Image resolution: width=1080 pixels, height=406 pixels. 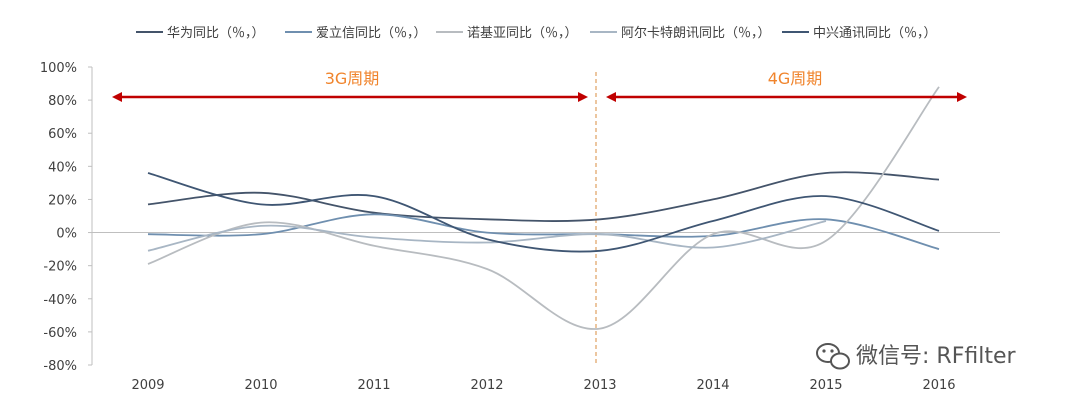 I want to click on period-label: 3G周期, so click(x=352, y=78).